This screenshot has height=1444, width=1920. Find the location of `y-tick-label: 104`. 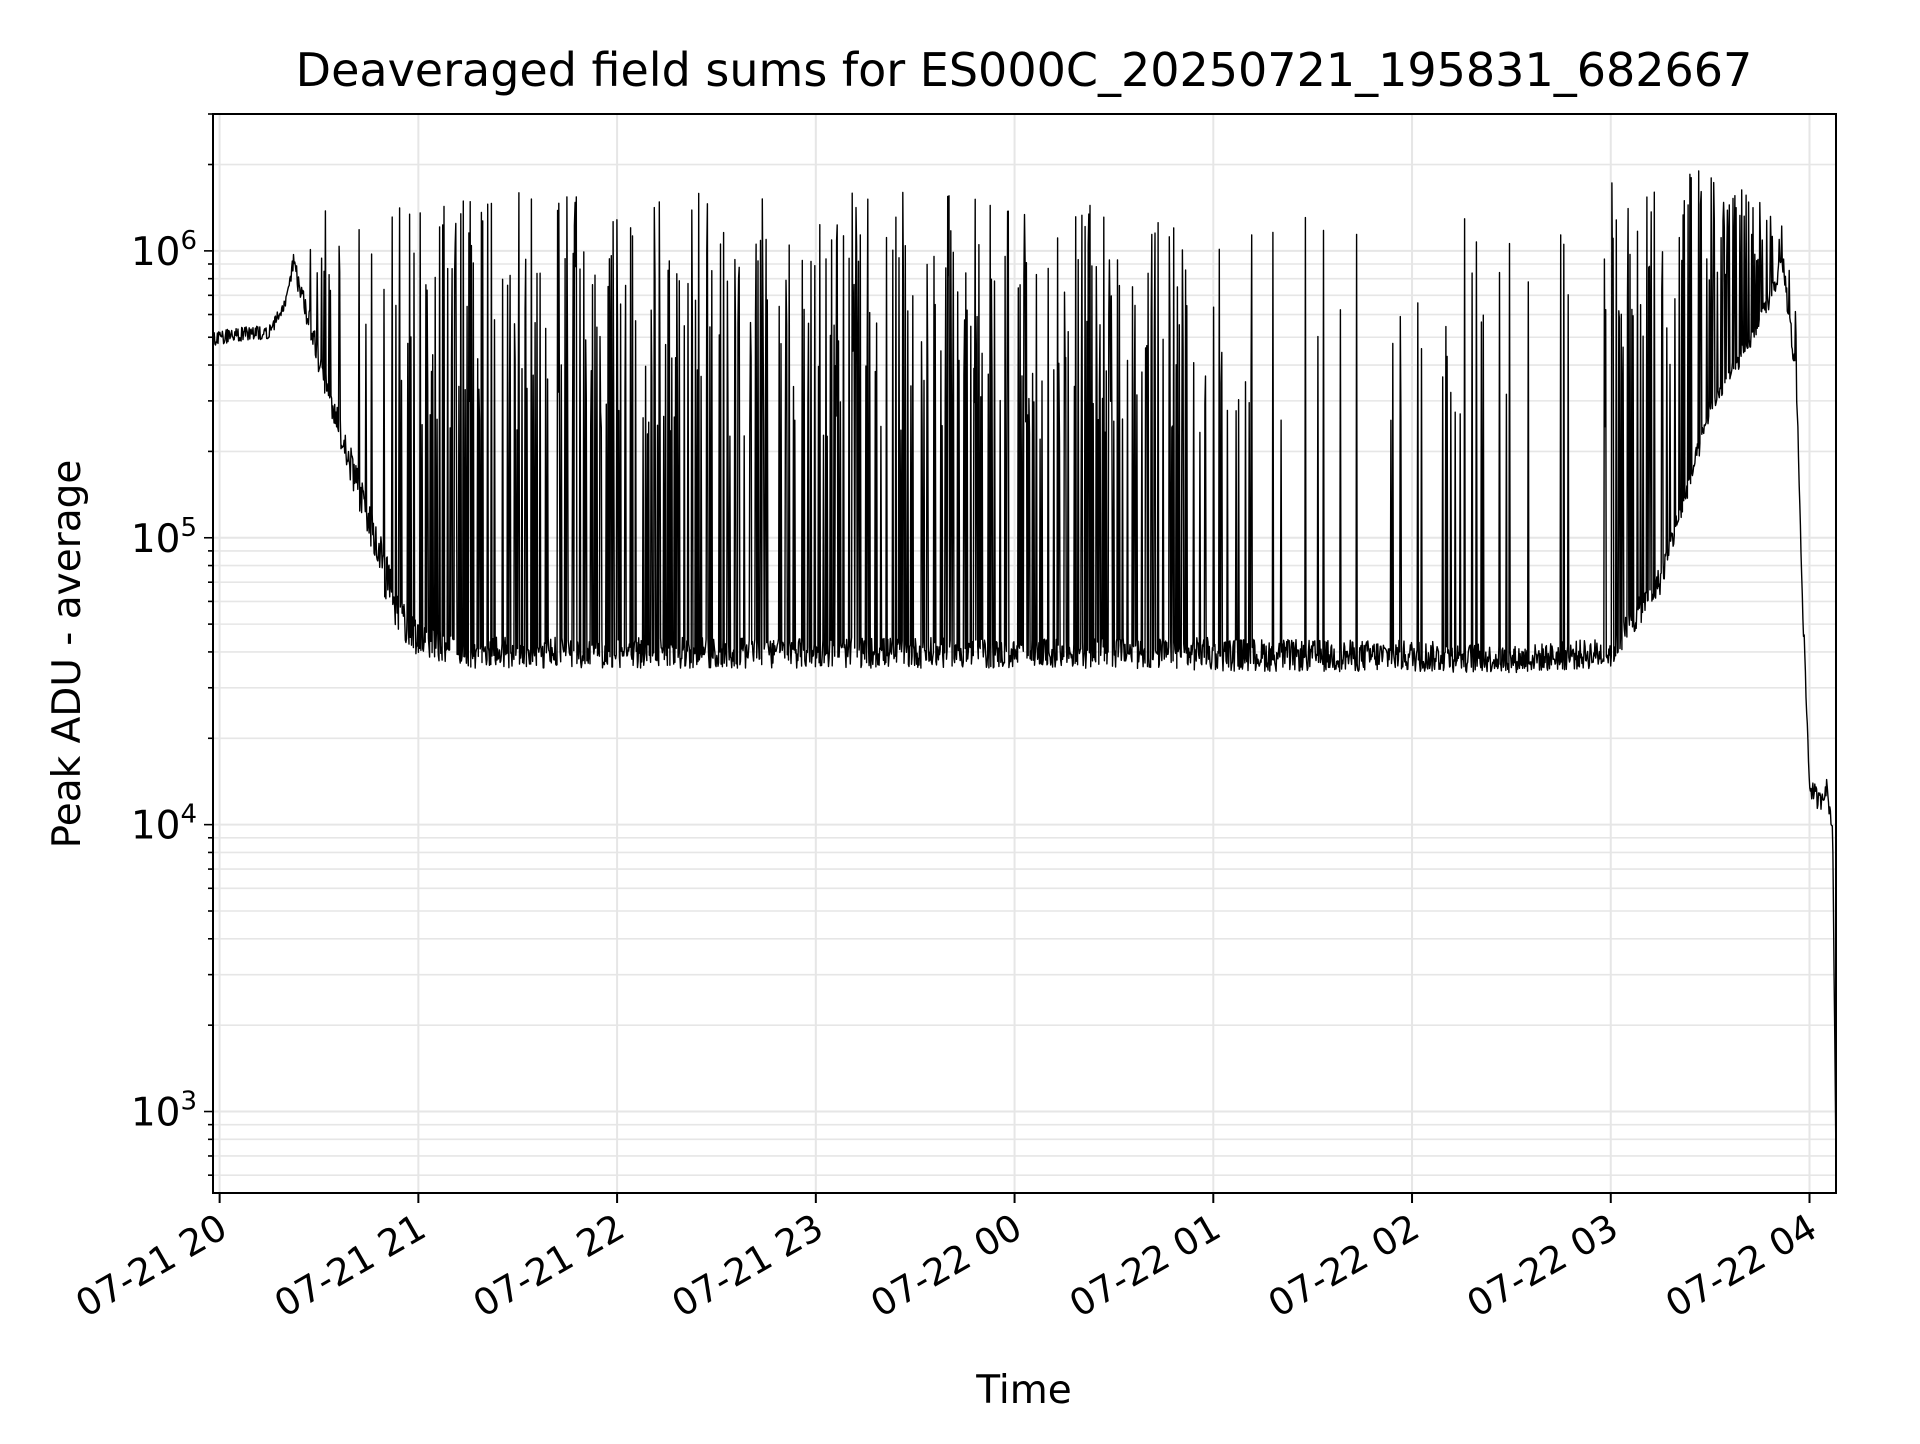

y-tick-label: 104 is located at coordinates (164, 824).